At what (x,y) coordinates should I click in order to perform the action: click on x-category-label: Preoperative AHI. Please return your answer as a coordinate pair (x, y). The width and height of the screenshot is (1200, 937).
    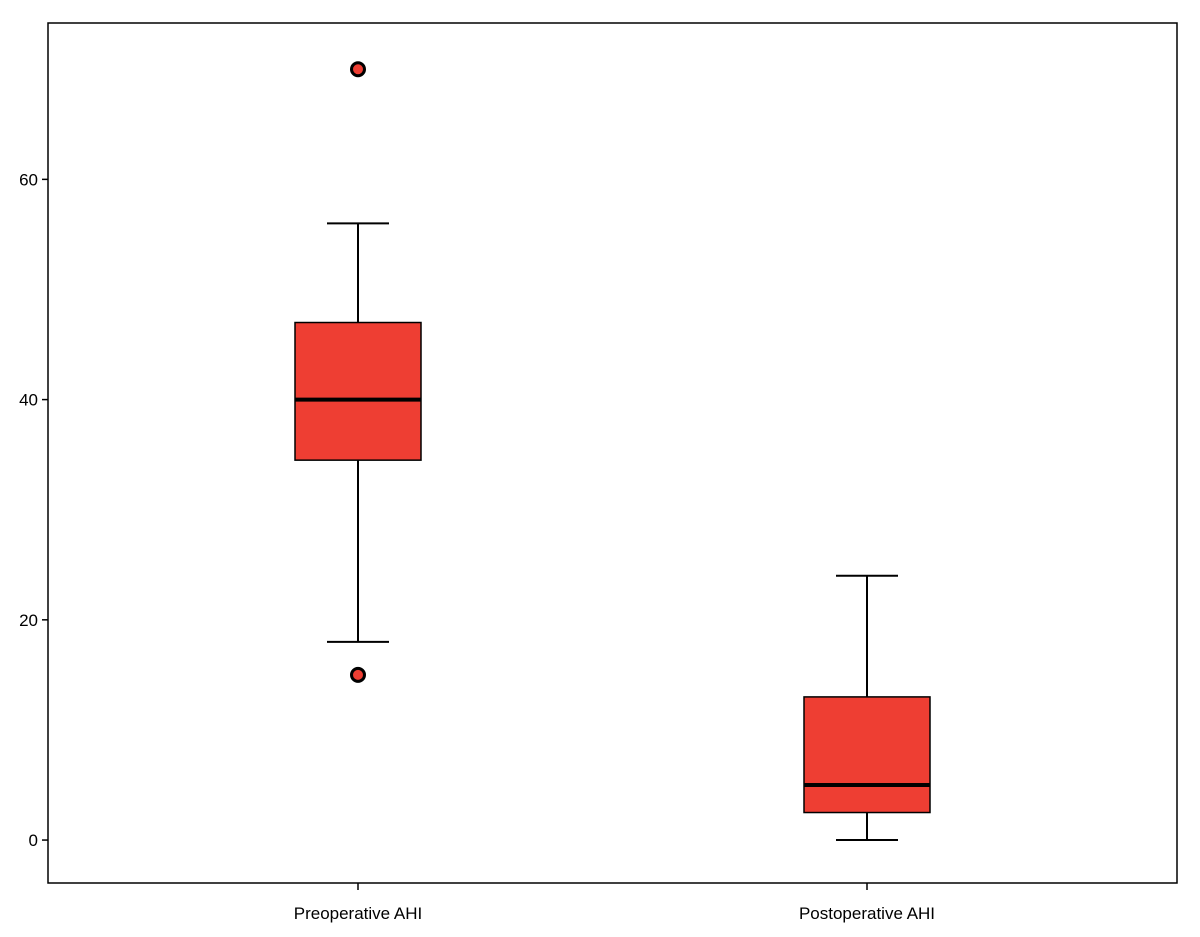
    Looking at the image, I should click on (358, 913).